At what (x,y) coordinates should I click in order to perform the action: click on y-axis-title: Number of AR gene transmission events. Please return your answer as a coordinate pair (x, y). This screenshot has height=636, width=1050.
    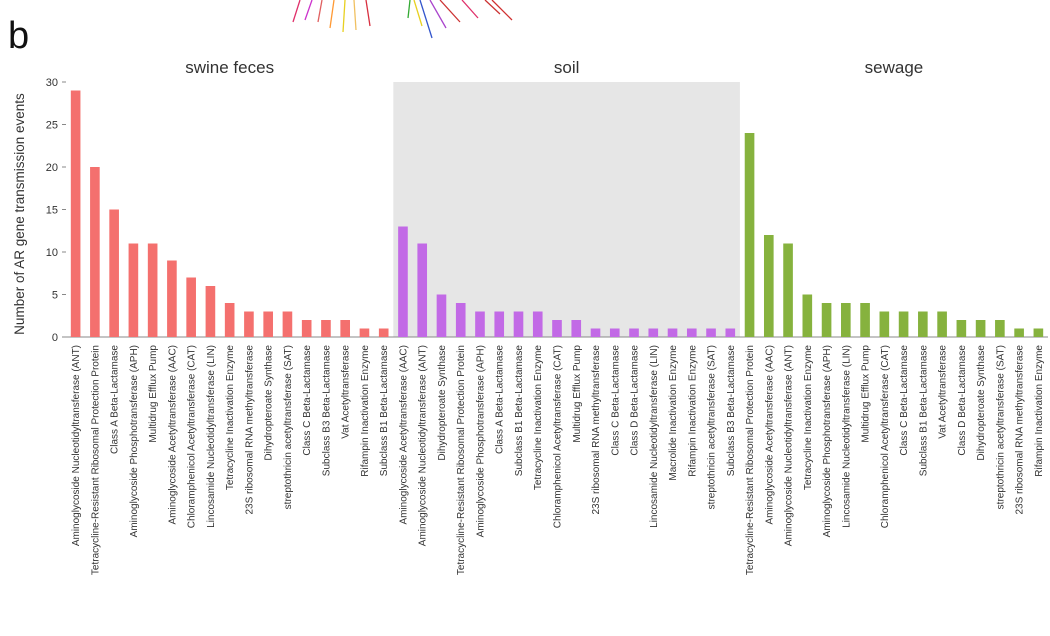
    Looking at the image, I should click on (19, 214).